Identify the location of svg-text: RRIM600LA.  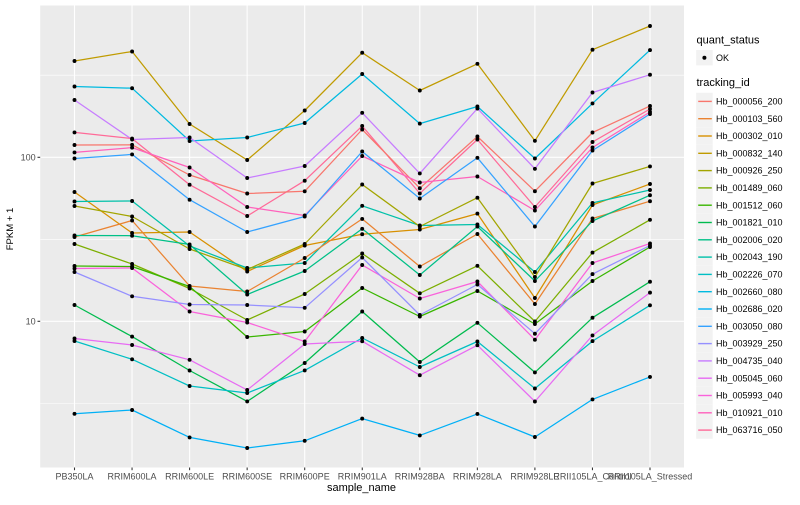
(132, 477).